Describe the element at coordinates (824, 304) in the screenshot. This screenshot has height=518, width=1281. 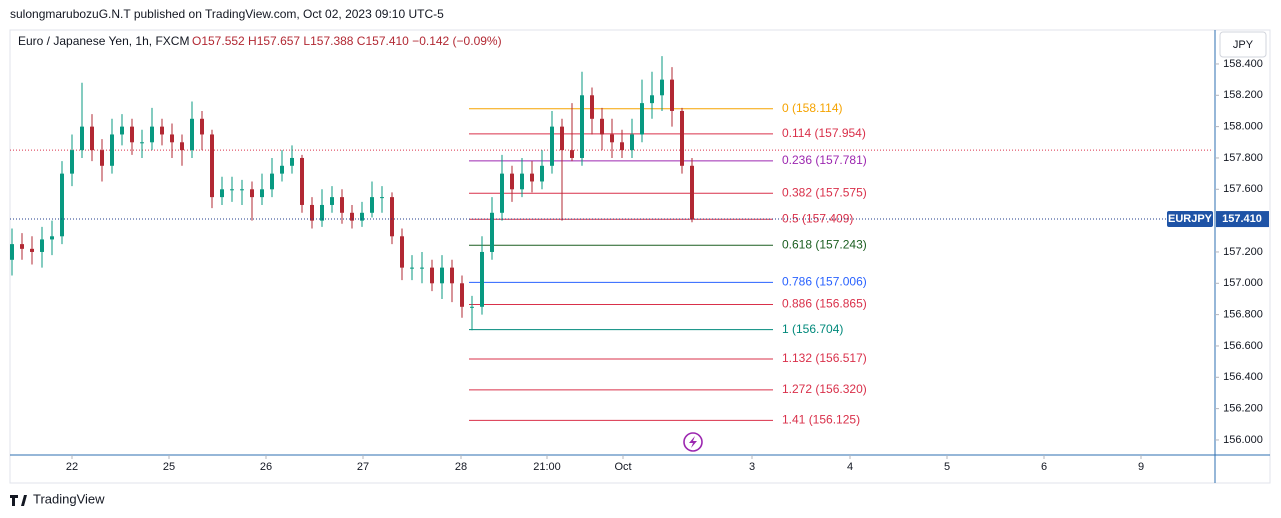
I see `fib-label: 0.886 (156.865)` at that location.